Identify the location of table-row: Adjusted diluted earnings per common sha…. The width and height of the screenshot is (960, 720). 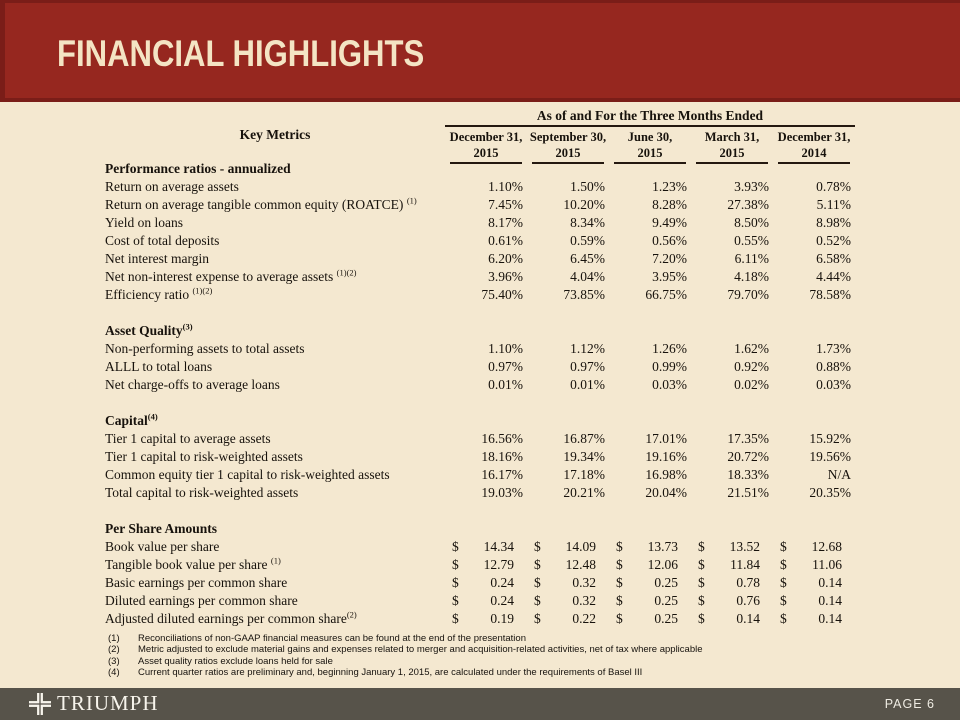
(480, 619).